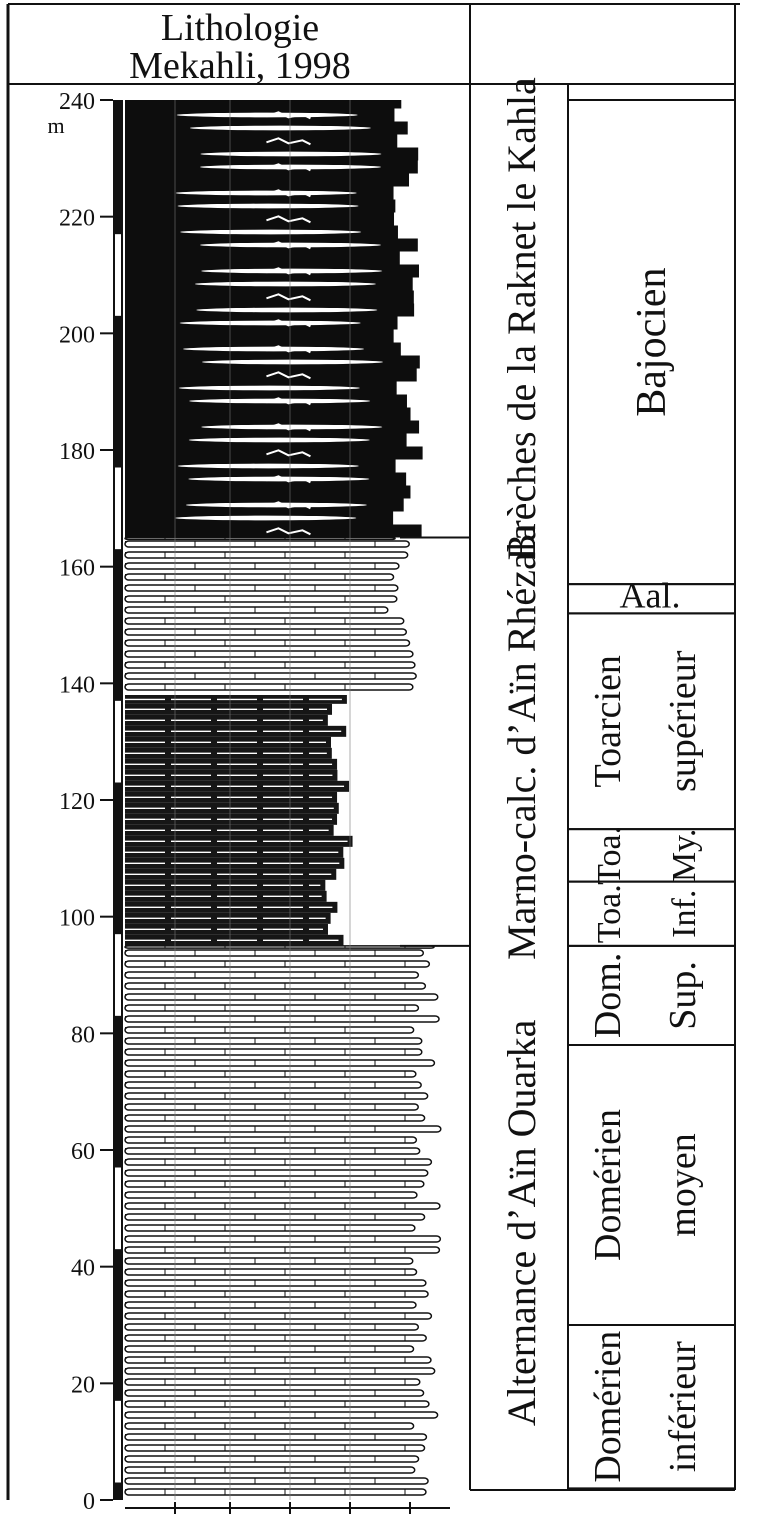  I want to click on scale-tick-label: 140, so click(77, 685).